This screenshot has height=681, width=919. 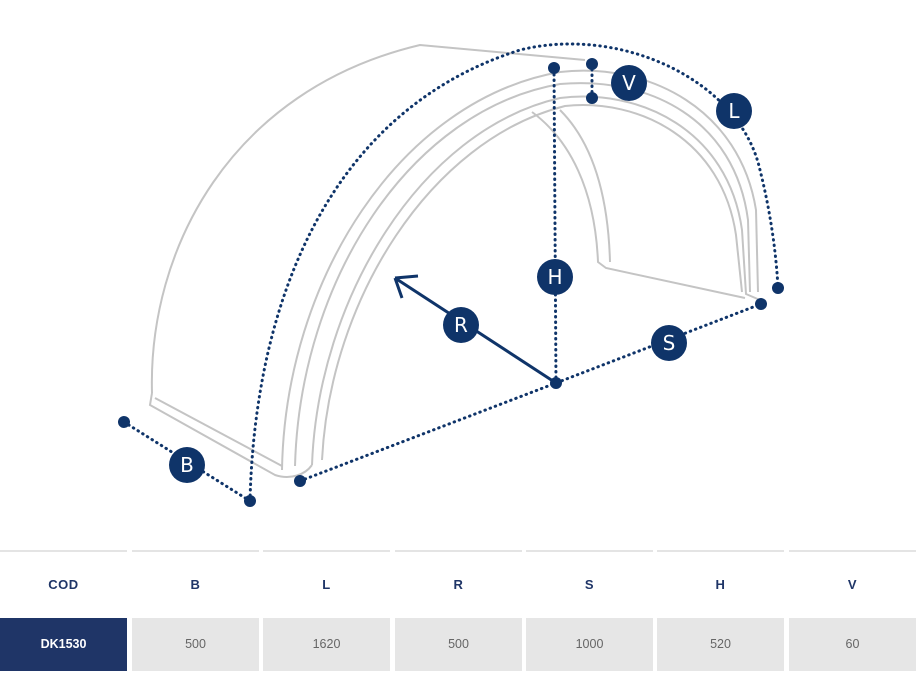 What do you see at coordinates (326, 610) in the screenshot?
I see `column-l: L 1620` at bounding box center [326, 610].